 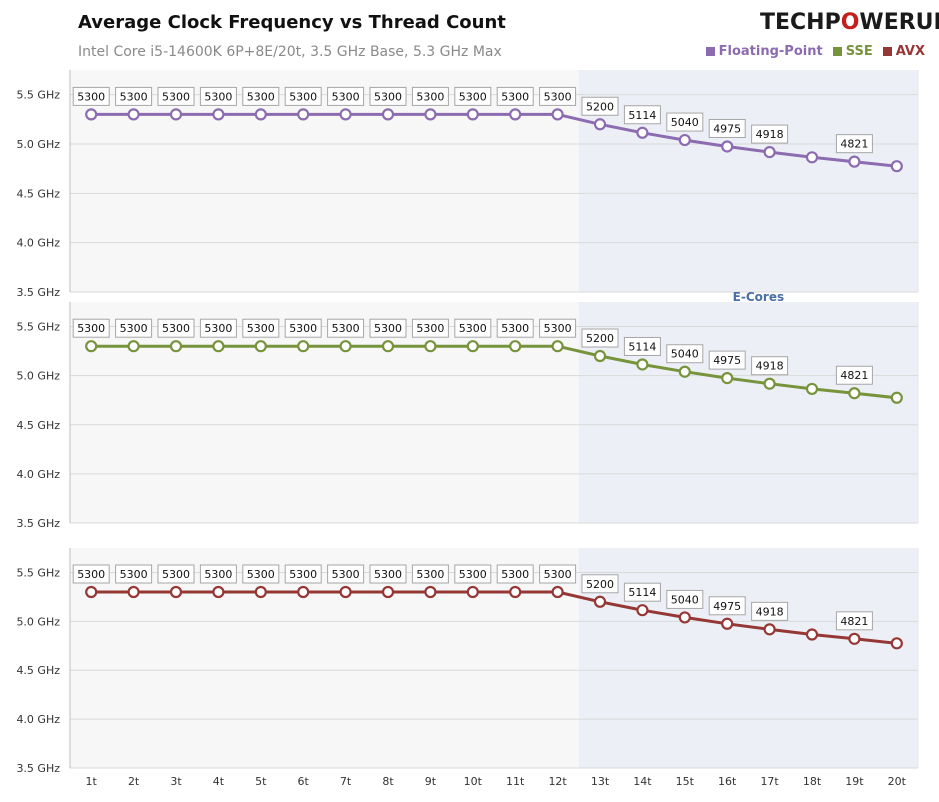 What do you see at coordinates (854, 781) in the screenshot?
I see `x-tick-label: 19t` at bounding box center [854, 781].